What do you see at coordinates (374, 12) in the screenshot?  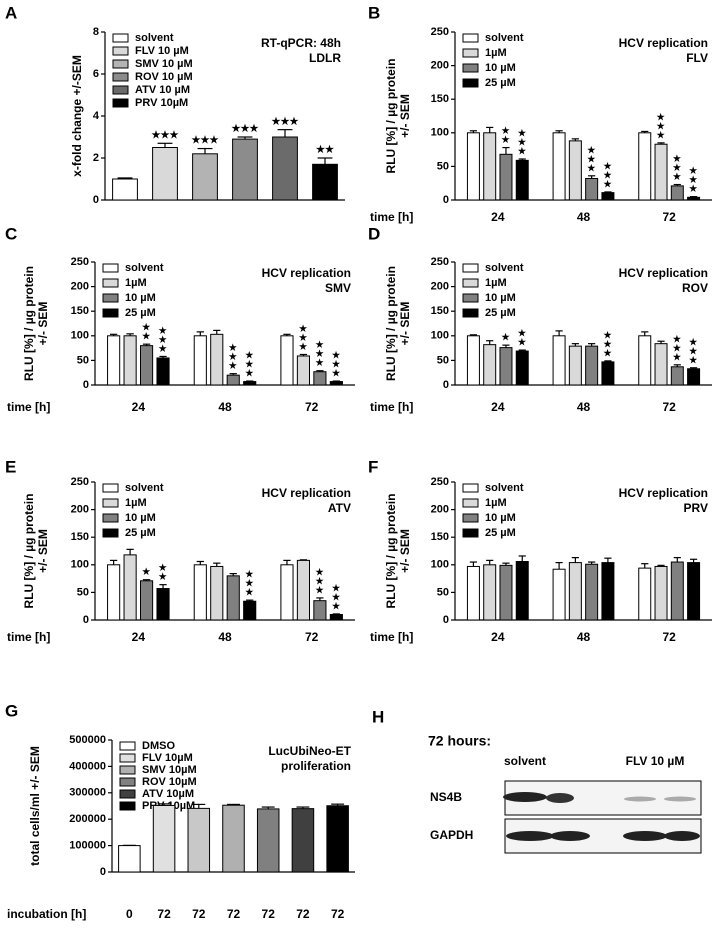 I see `panel-label: B` at bounding box center [374, 12].